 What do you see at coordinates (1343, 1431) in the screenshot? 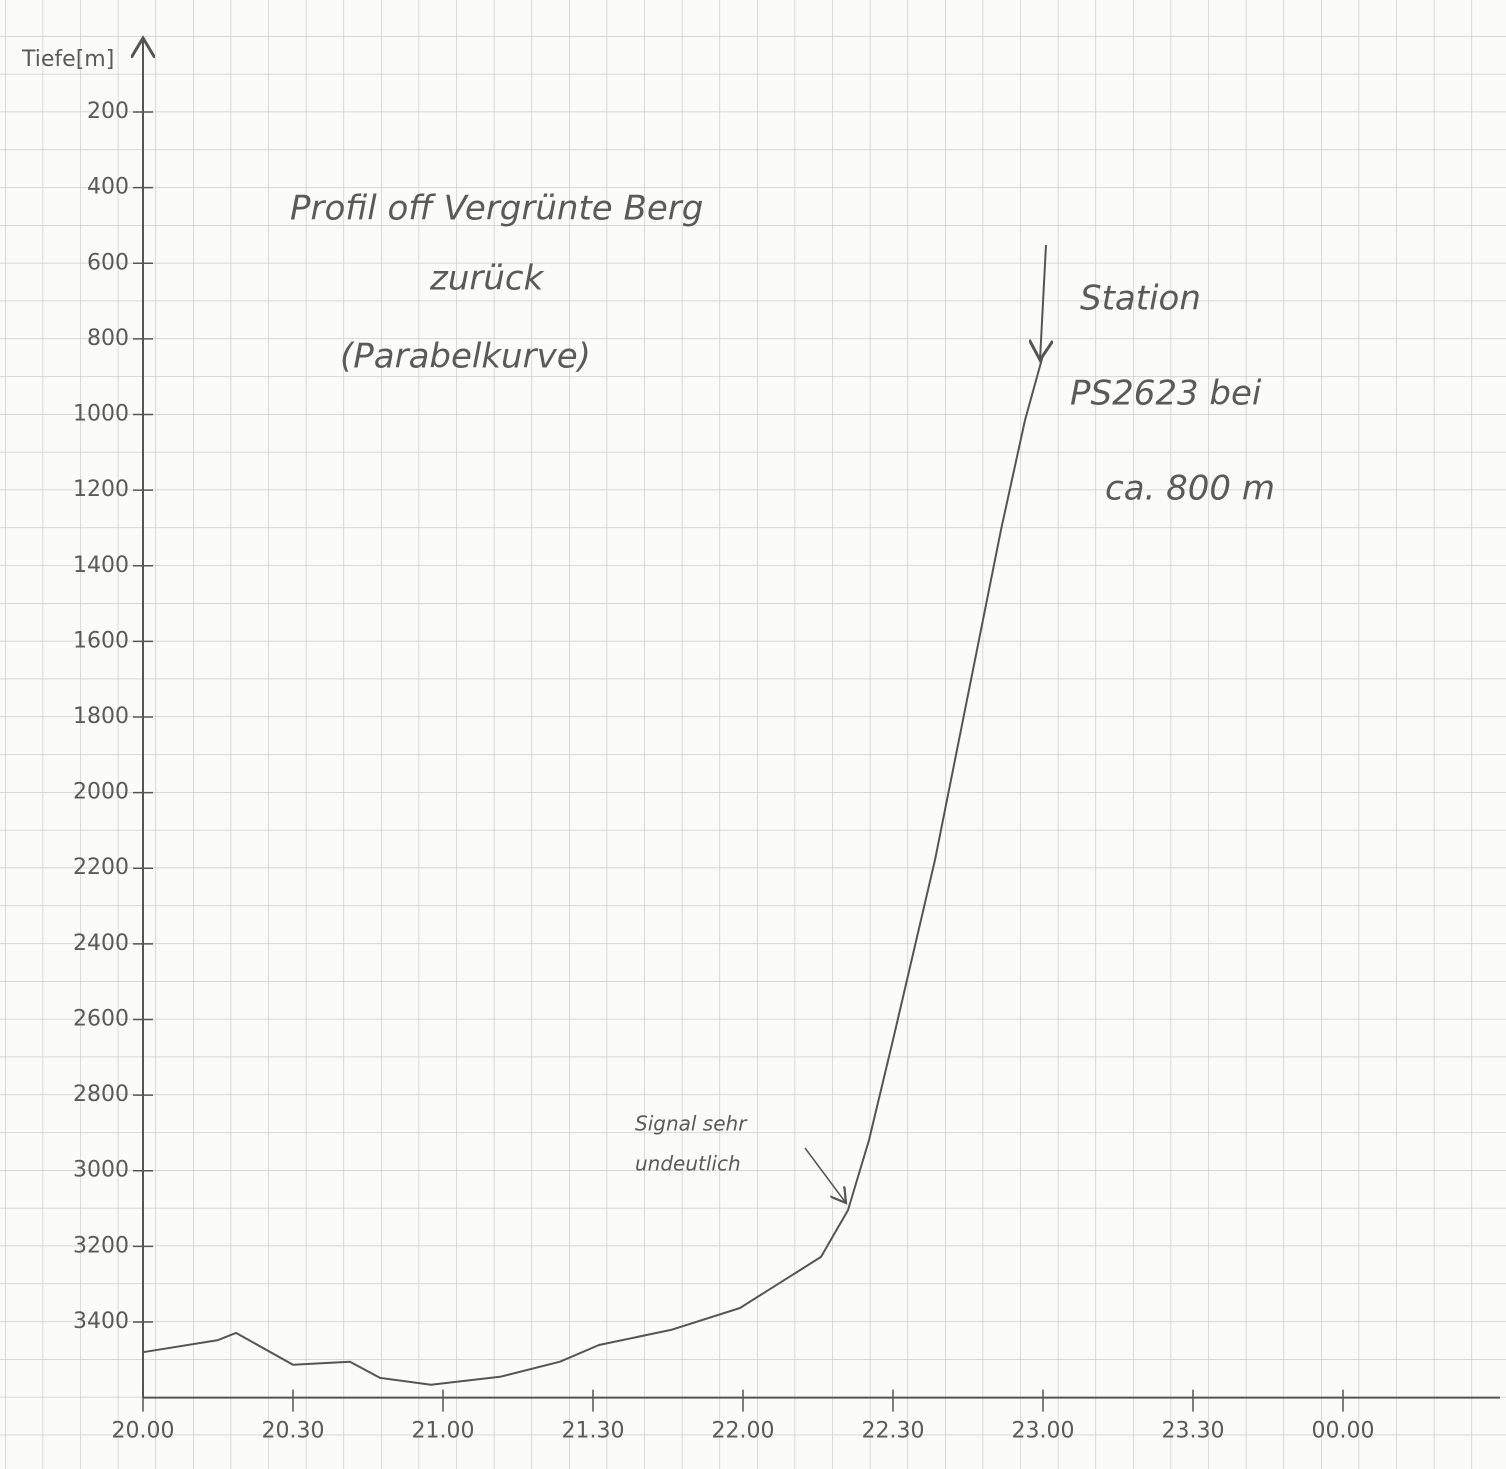
I see `x-tick-label: 00.00` at bounding box center [1343, 1431].